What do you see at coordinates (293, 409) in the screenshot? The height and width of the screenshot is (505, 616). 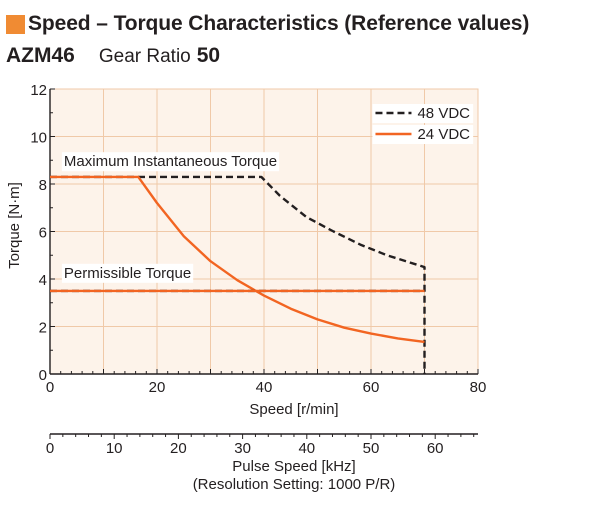 I see `x-axis-title: Speed [r/min]` at bounding box center [293, 409].